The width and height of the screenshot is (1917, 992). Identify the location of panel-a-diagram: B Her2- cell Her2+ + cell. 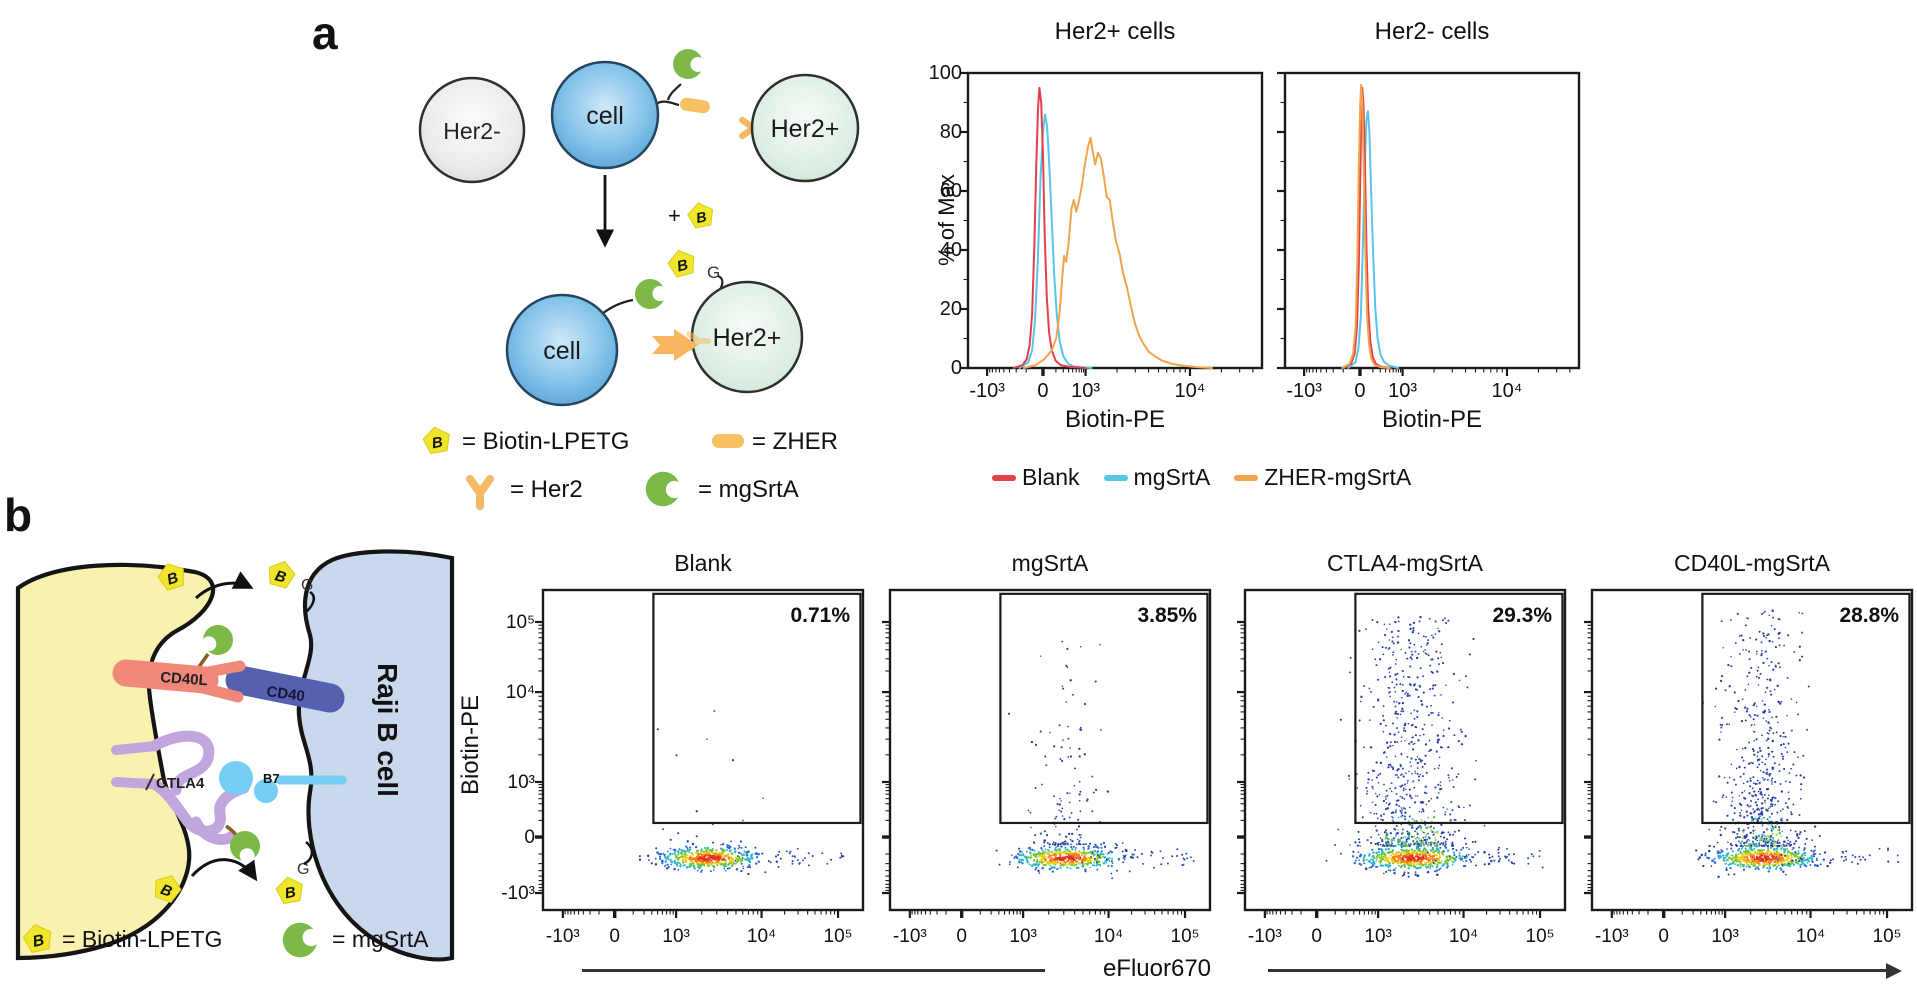
(639, 278).